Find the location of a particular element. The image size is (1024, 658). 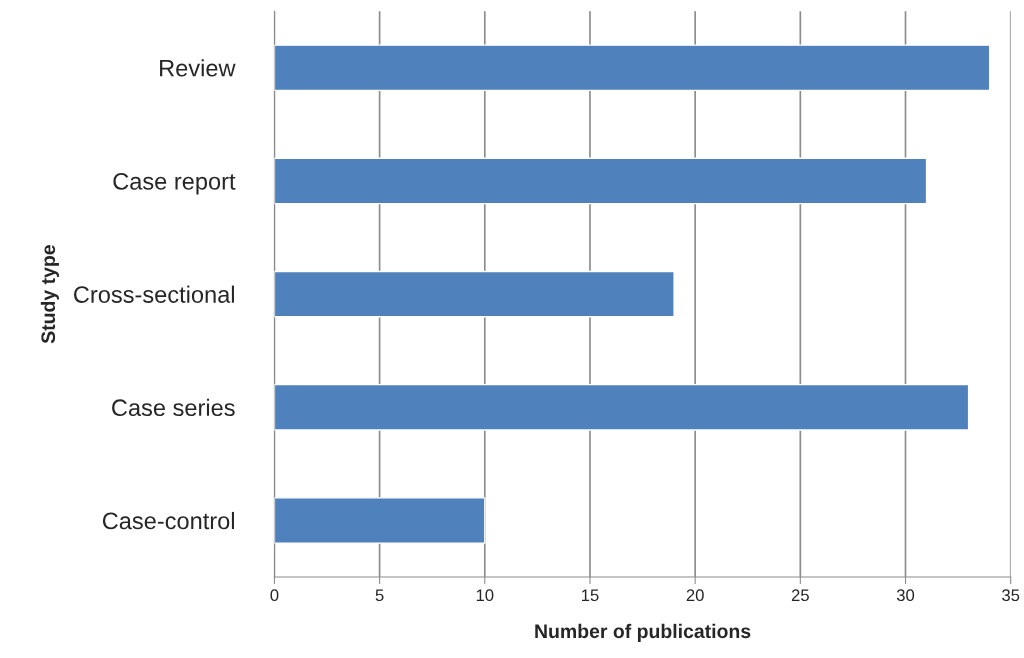

y-tick-label: Case-control is located at coordinates (168, 520).